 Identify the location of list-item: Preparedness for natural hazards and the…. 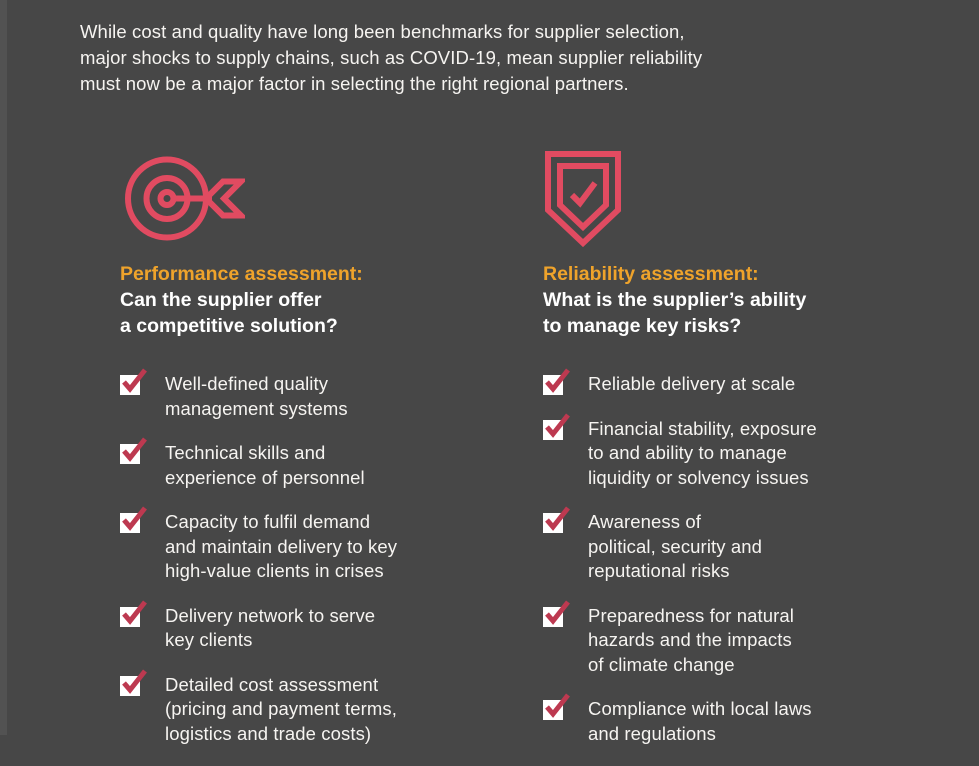
(748, 638).